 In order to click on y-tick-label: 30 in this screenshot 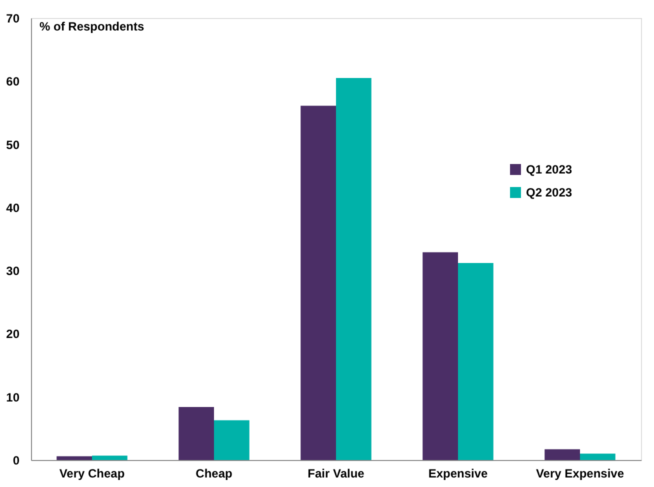, I will do `click(13, 271)`.